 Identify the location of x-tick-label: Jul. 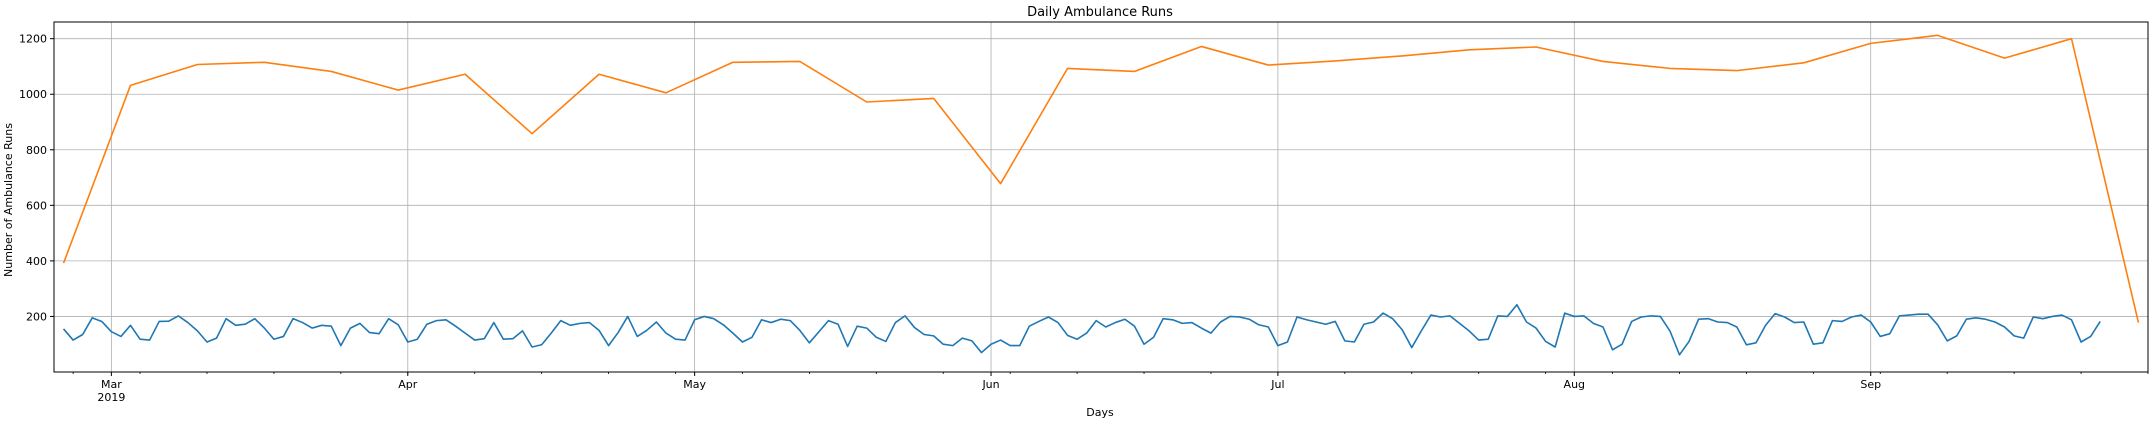
(1277, 384).